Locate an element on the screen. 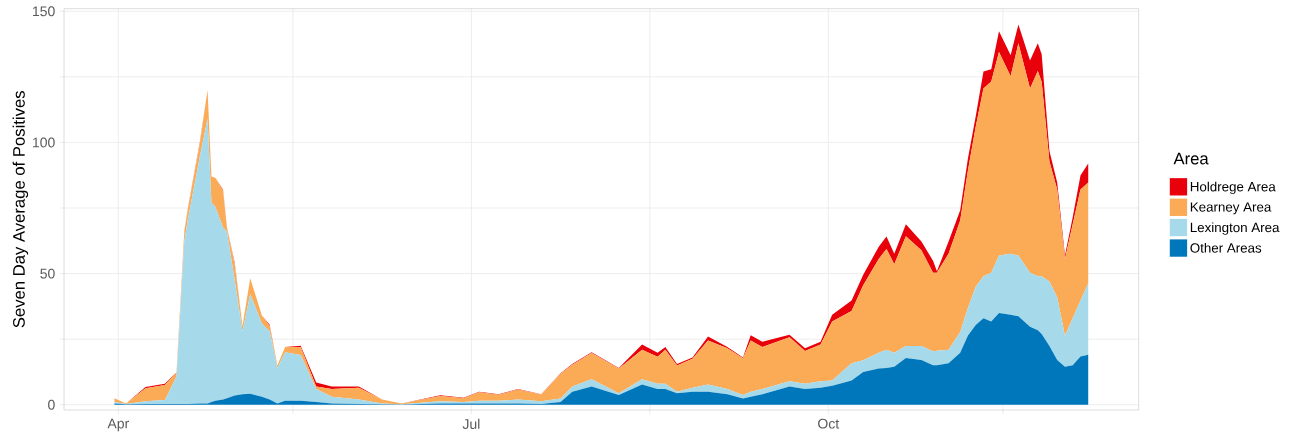 Image resolution: width=1311 pixels, height=434 pixels. legend-label: Holdrege Area is located at coordinates (1233, 188).